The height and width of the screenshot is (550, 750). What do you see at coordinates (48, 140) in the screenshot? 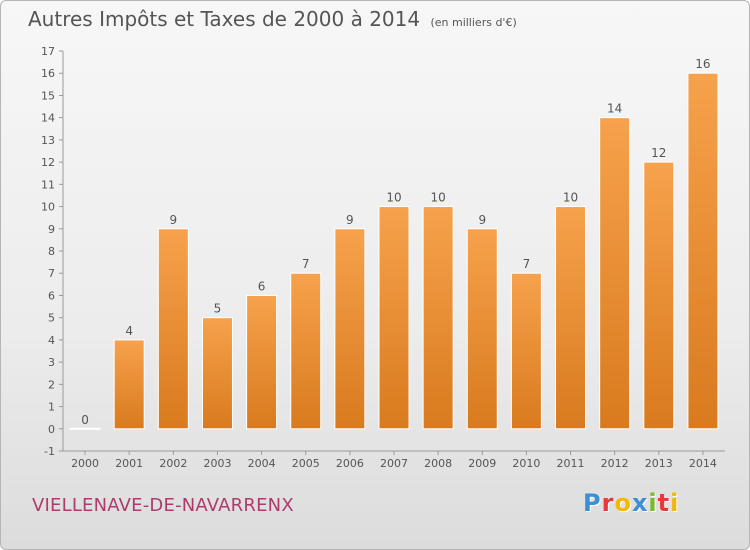
I see `y-tick-label: 13` at bounding box center [48, 140].